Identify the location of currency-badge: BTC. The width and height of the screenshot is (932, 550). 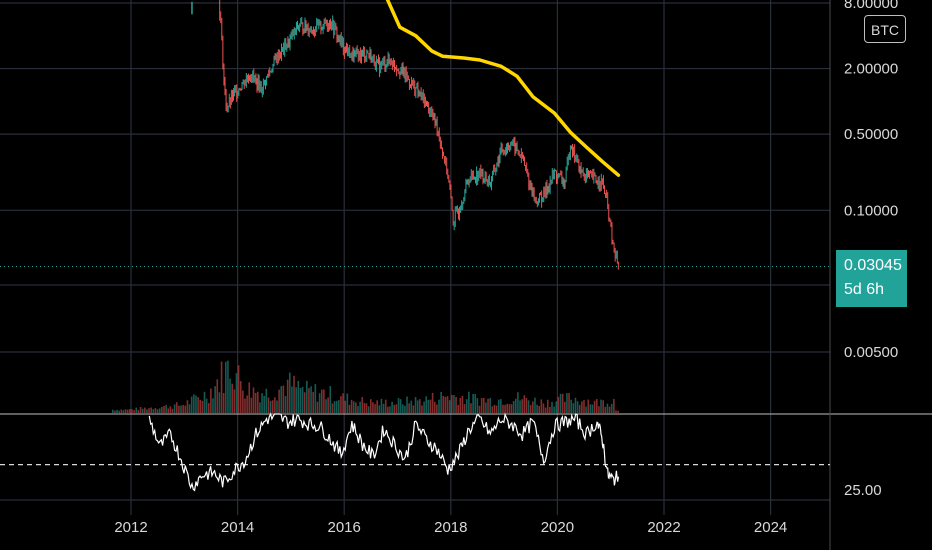
(885, 29).